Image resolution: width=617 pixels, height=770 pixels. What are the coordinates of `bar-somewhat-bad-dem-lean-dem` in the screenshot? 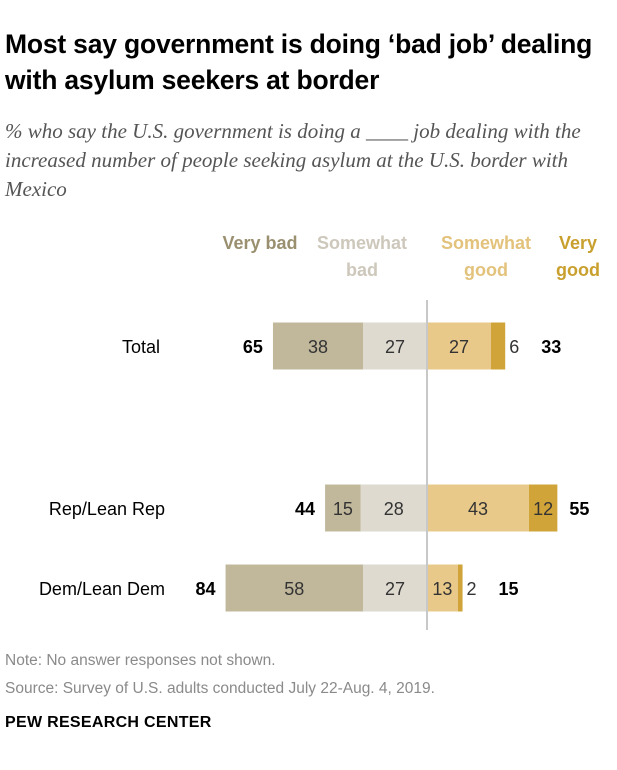 It's located at (395, 588).